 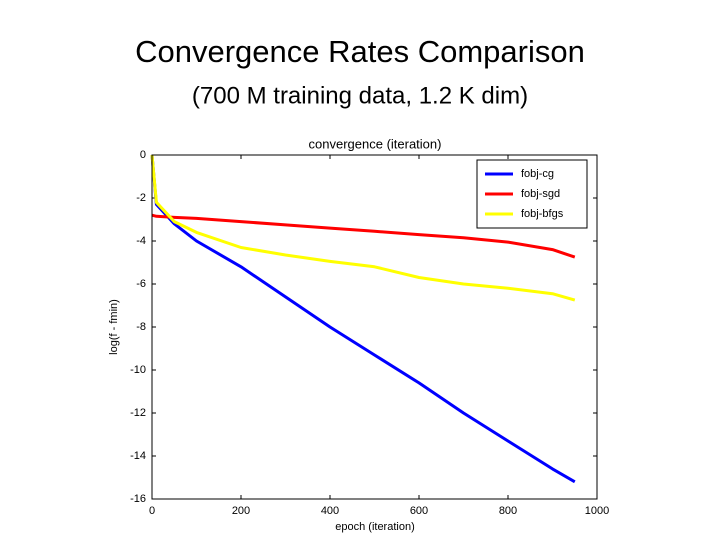 What do you see at coordinates (597, 511) in the screenshot?
I see `x-tick-label: 1000` at bounding box center [597, 511].